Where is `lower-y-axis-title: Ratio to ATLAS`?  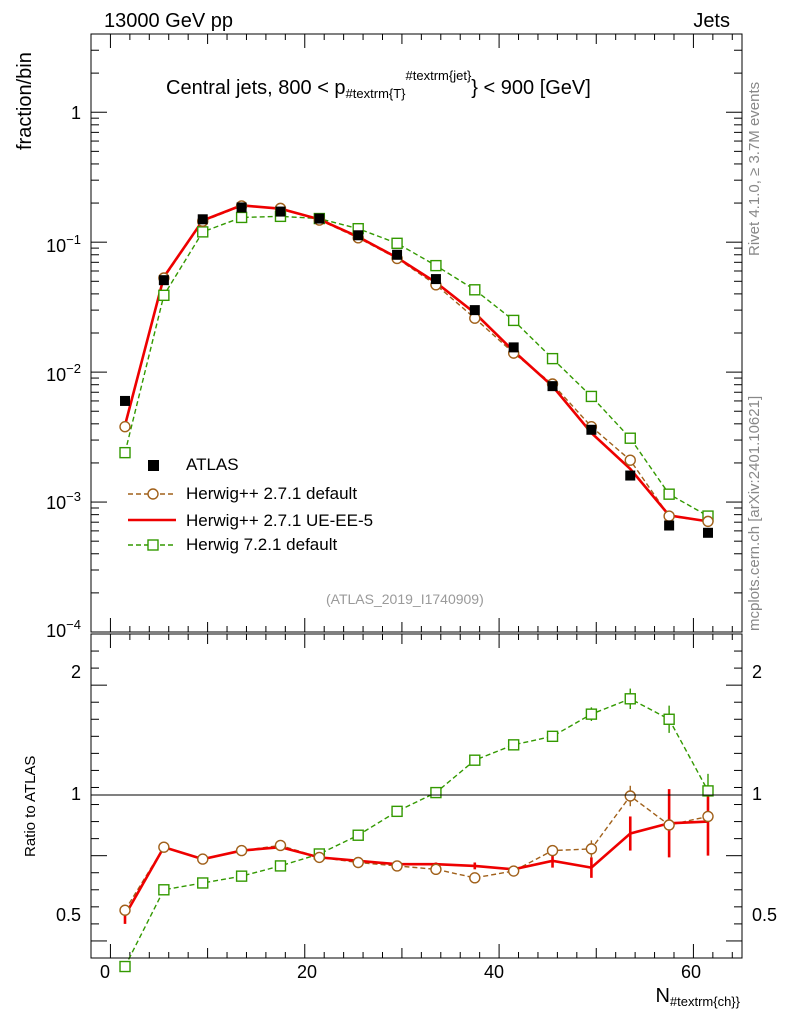 lower-y-axis-title: Ratio to ATLAS is located at coordinates (30, 806).